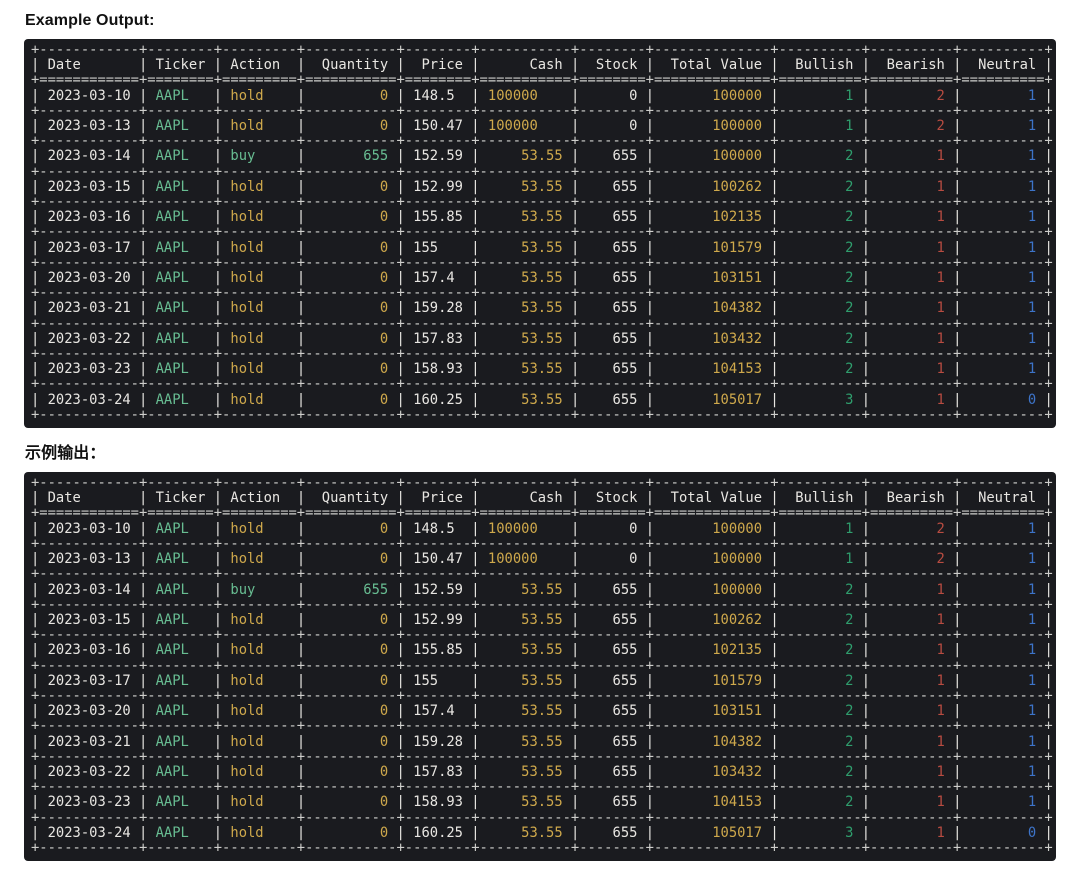 This screenshot has width=1080, height=877. Describe the element at coordinates (89, 156) in the screenshot. I see `cell-date: 2023-03-14` at that location.